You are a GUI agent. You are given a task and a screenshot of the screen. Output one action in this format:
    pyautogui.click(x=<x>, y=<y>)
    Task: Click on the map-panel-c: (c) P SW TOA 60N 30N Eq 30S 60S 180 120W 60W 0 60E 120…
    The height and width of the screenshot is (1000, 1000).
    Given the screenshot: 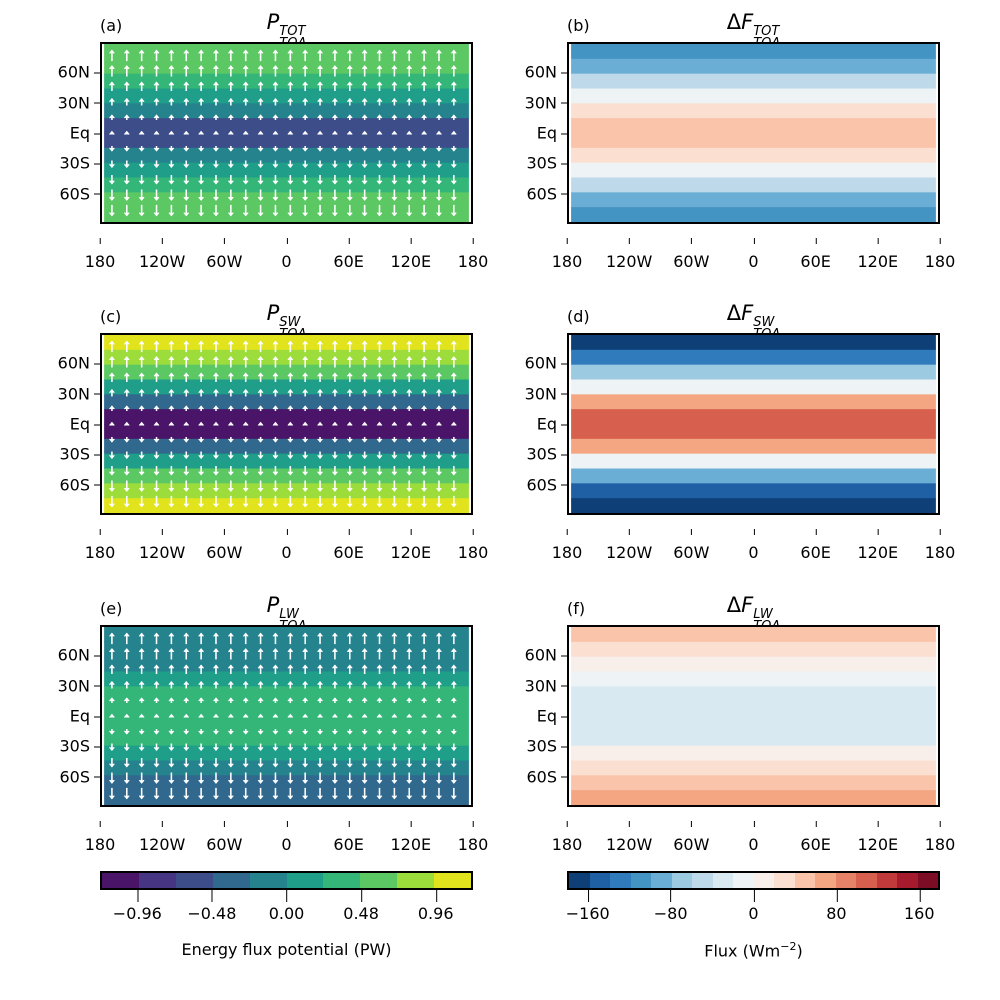 What is the action you would take?
    pyautogui.click(x=273, y=431)
    